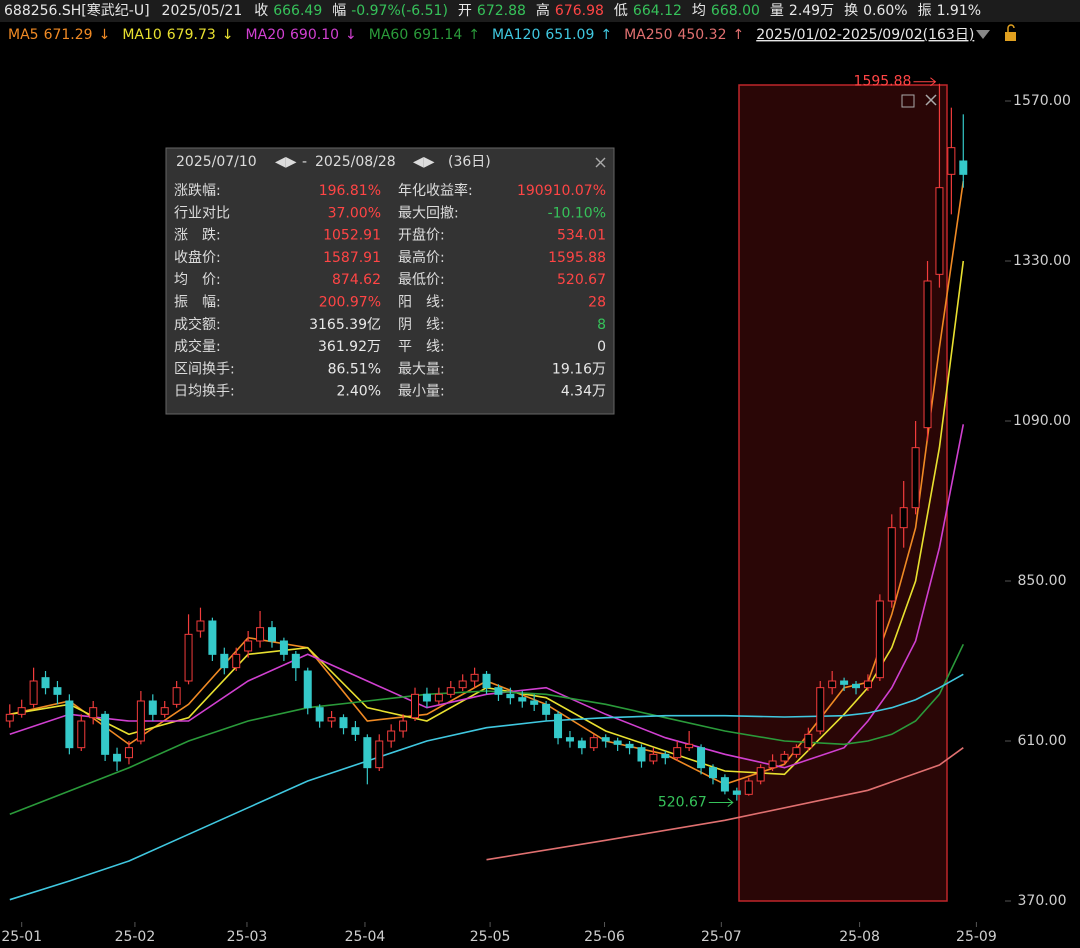 The image size is (1080, 948). Describe the element at coordinates (261, 11) in the screenshot. I see `header-text: 收` at that location.